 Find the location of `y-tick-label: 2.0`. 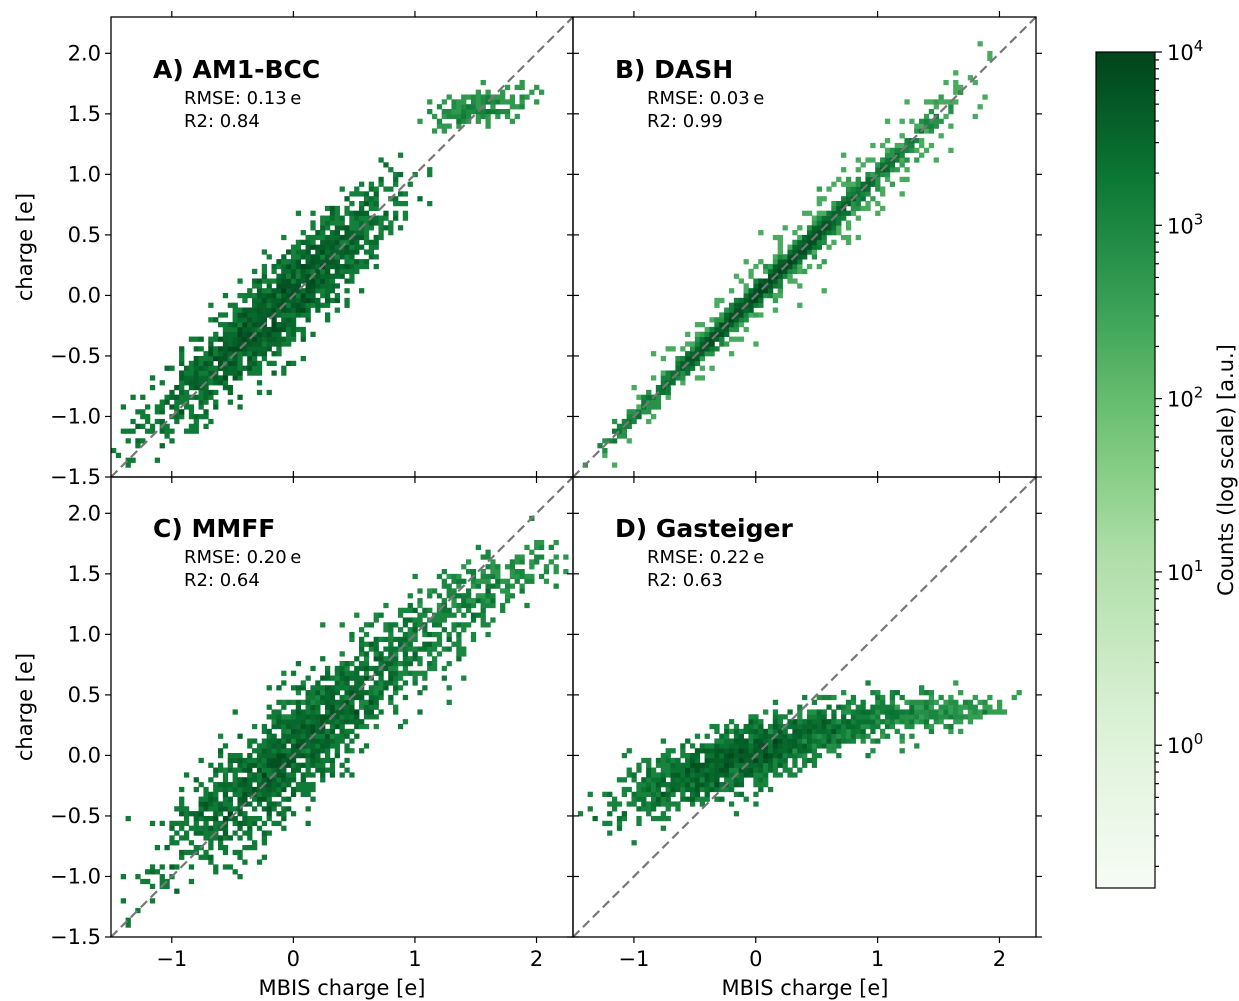

y-tick-label: 2.0 is located at coordinates (84, 513).